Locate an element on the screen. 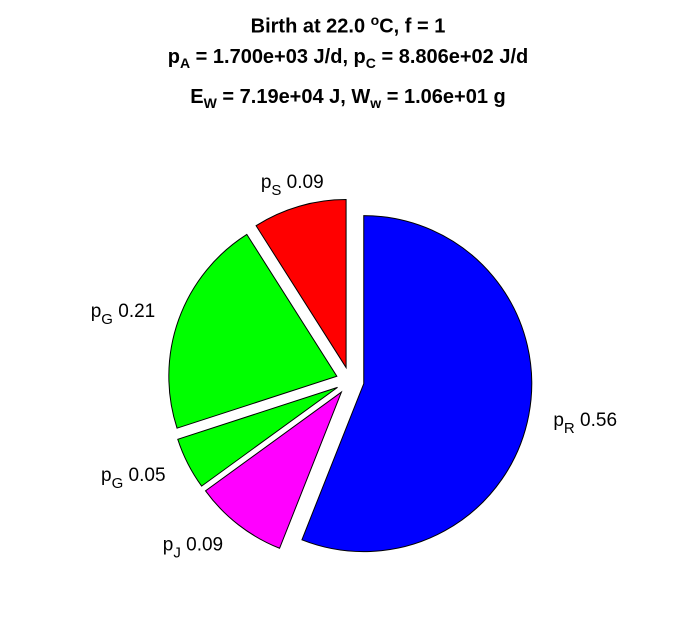  slice-label-value: 0.56 is located at coordinates (596, 420).